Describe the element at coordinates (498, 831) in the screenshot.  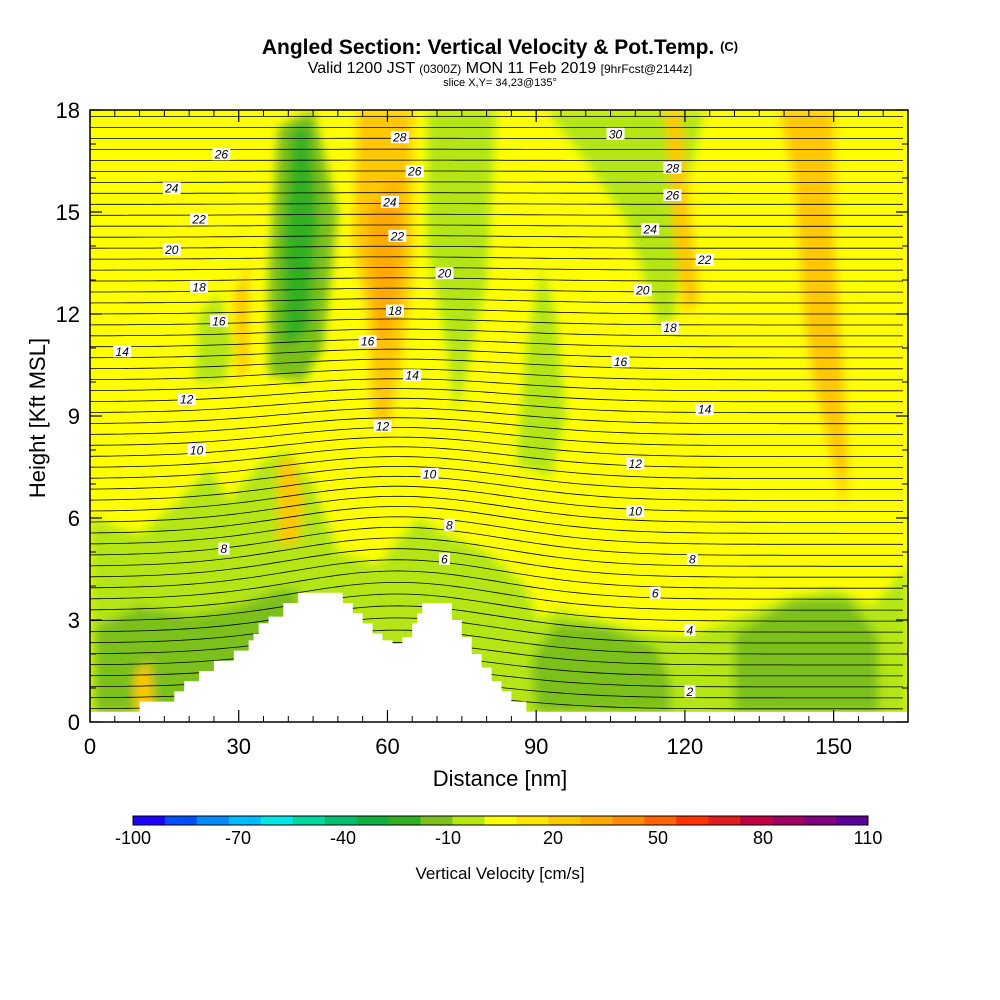
I see `colorbar: -100 -70 -40 -10 20 50 80 110` at that location.